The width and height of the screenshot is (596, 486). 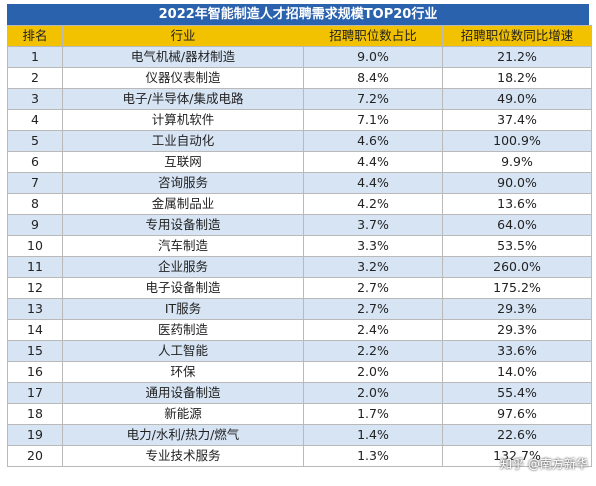 What do you see at coordinates (517, 36) in the screenshot?
I see `header-growth: 招聘职位数同比增速` at bounding box center [517, 36].